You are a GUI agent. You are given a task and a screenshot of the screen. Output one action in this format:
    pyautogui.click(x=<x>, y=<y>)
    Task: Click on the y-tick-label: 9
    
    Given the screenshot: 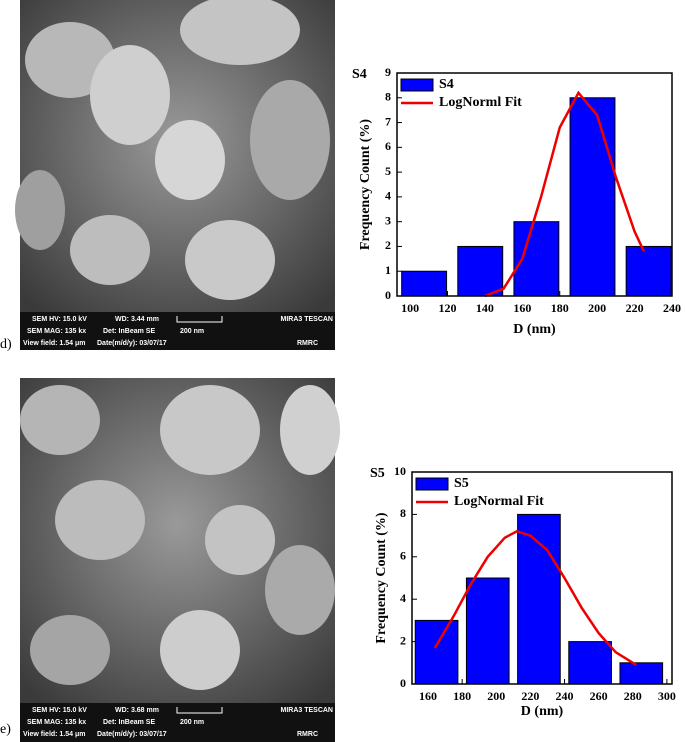 What is the action you would take?
    pyautogui.click(x=388, y=72)
    